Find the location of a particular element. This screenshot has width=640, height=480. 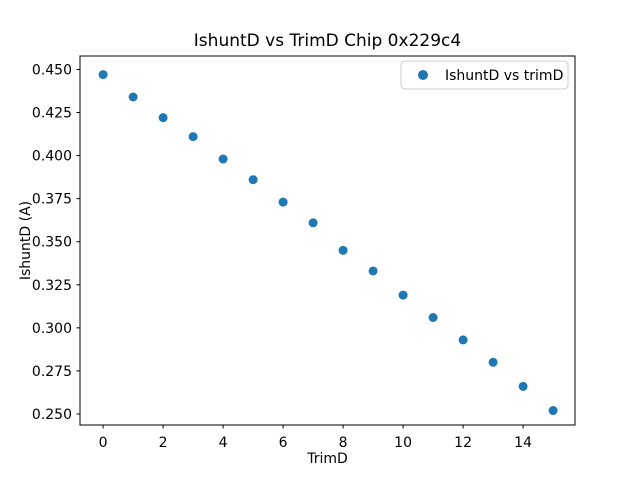

legend: IshuntD vs trimD is located at coordinates (484, 75).